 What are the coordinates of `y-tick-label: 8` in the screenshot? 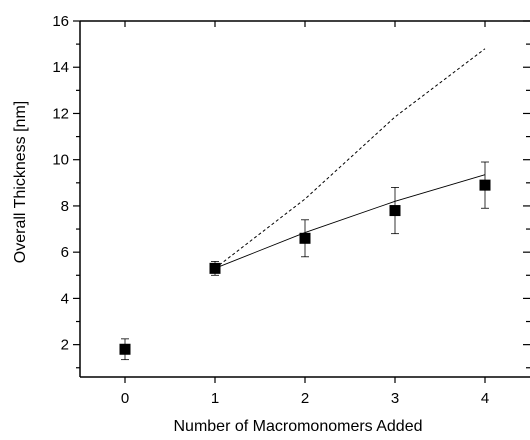 It's located at (65, 206).